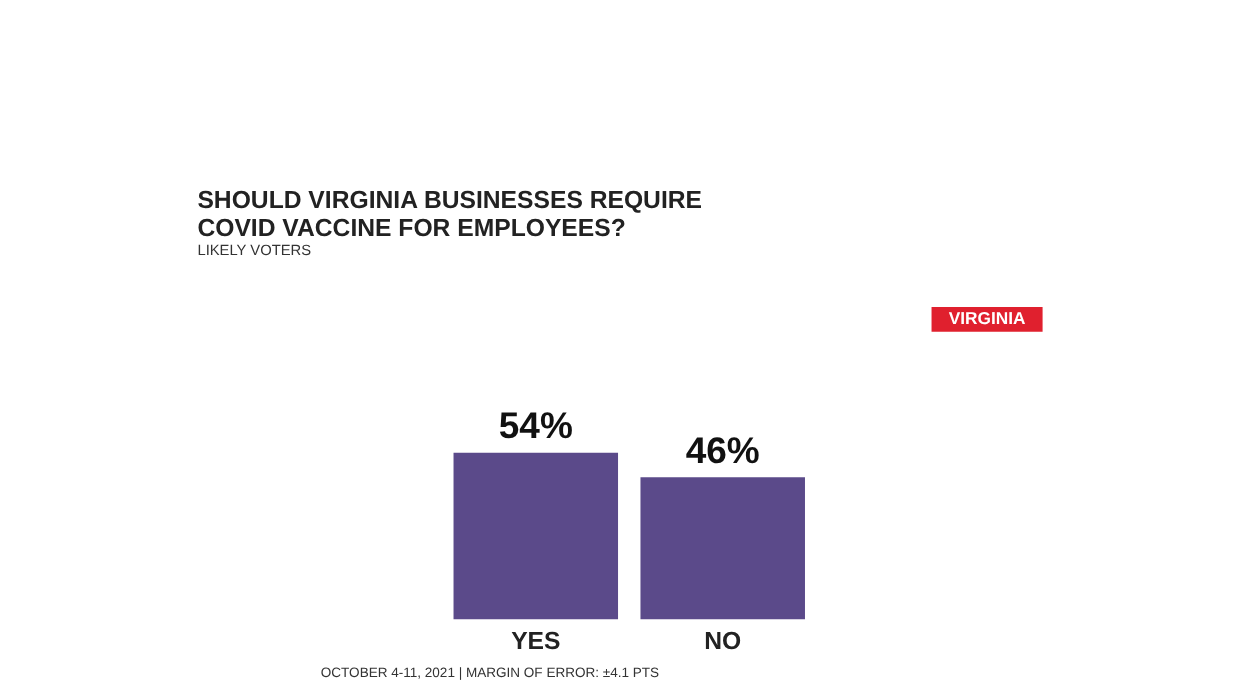 The width and height of the screenshot is (1240, 698). Describe the element at coordinates (987, 318) in the screenshot. I see `text: VIRGINIA` at that location.